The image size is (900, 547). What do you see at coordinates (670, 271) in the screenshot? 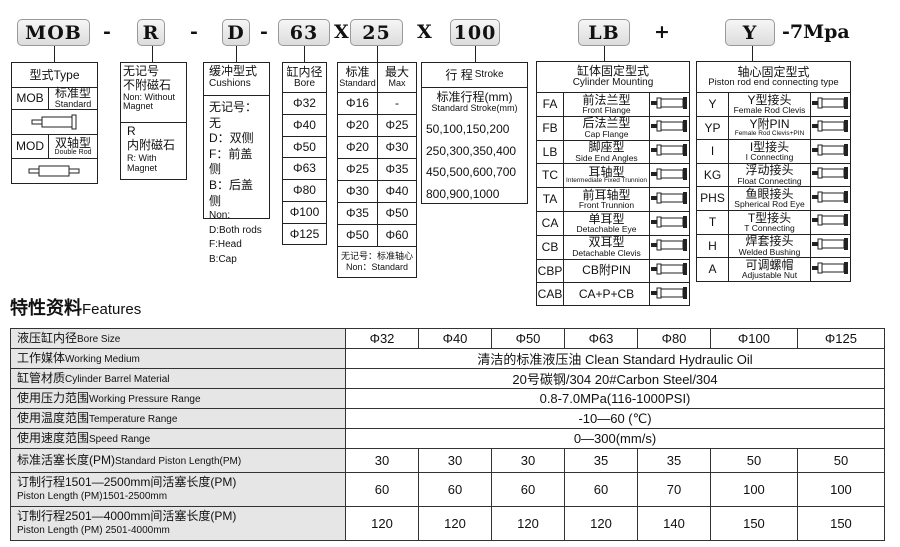
I see `clevis-pin-icon` at bounding box center [670, 271].